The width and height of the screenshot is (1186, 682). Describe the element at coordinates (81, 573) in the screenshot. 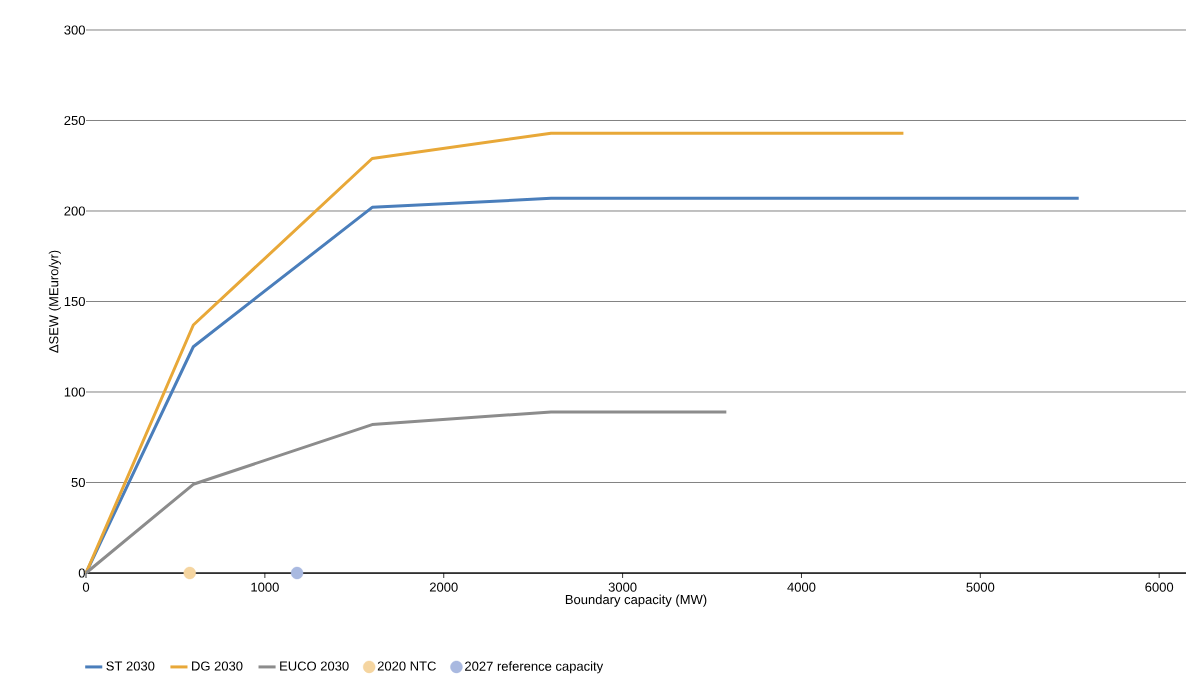

I see `y-tick-label: 0` at that location.